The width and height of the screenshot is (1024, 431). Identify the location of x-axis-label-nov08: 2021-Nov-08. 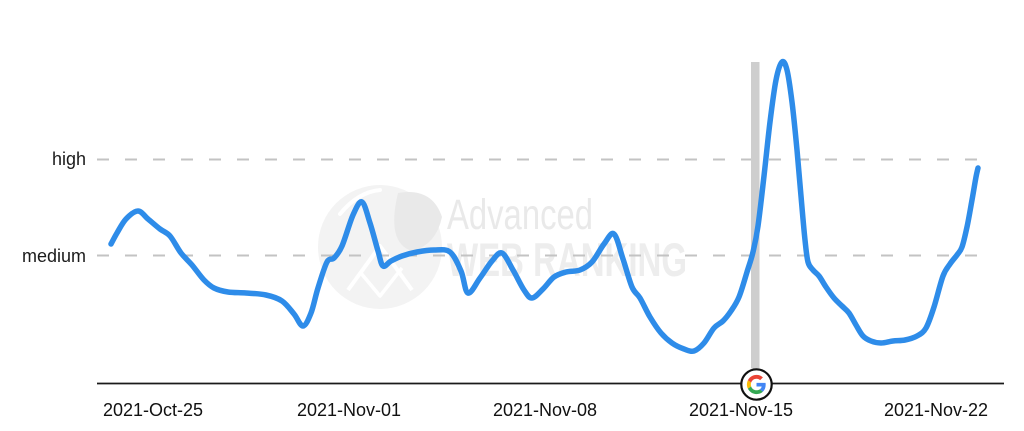
(545, 410).